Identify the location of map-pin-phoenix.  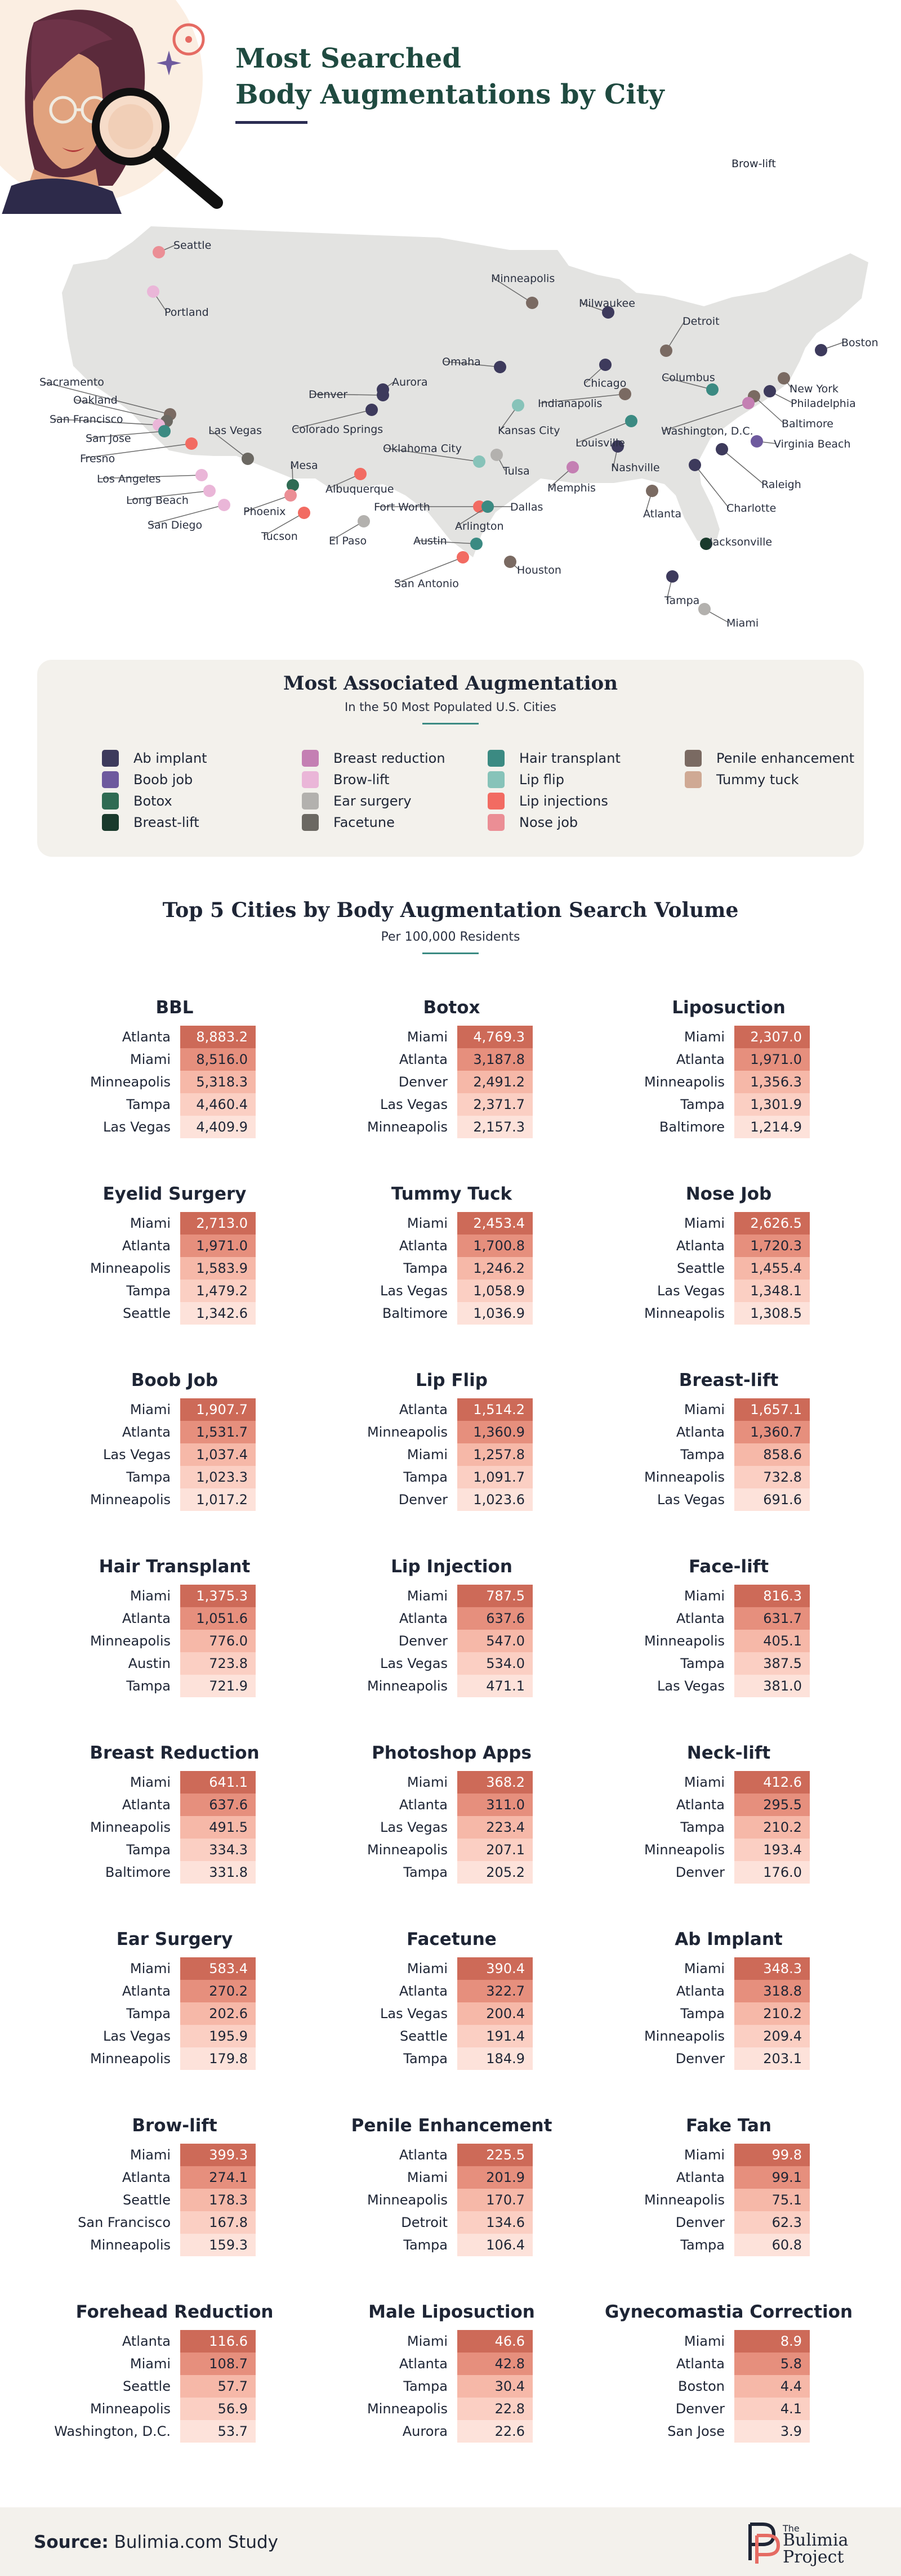
(290, 495).